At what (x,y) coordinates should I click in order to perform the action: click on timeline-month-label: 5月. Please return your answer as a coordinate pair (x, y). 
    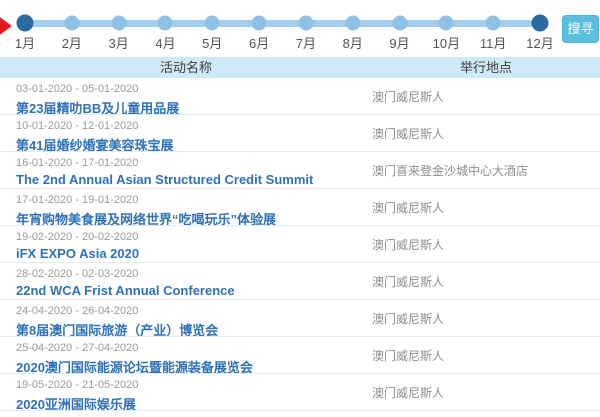
    Looking at the image, I should click on (212, 43).